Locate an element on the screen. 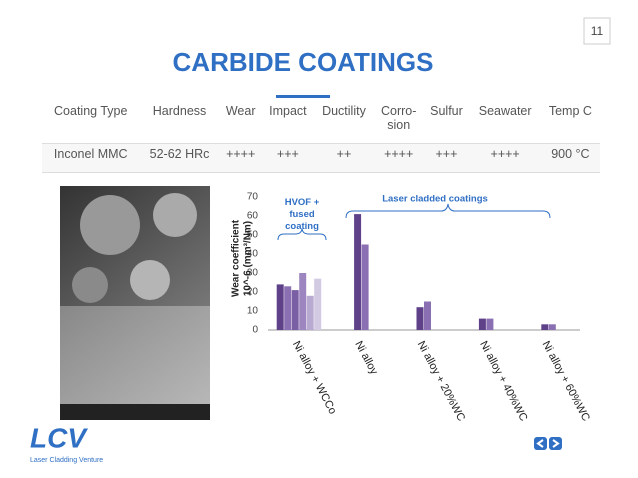 This screenshot has width=638, height=478. page-number-box is located at coordinates (597, 31).